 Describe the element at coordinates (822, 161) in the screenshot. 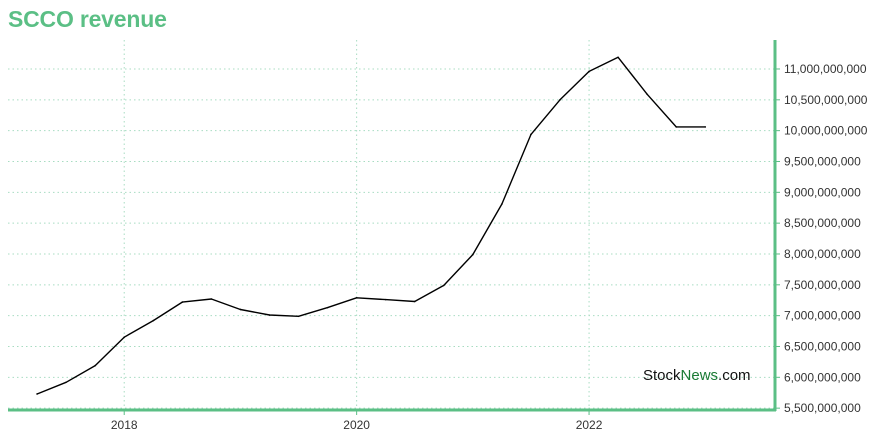

I see `y-tick-label: 9,500,000,000` at that location.